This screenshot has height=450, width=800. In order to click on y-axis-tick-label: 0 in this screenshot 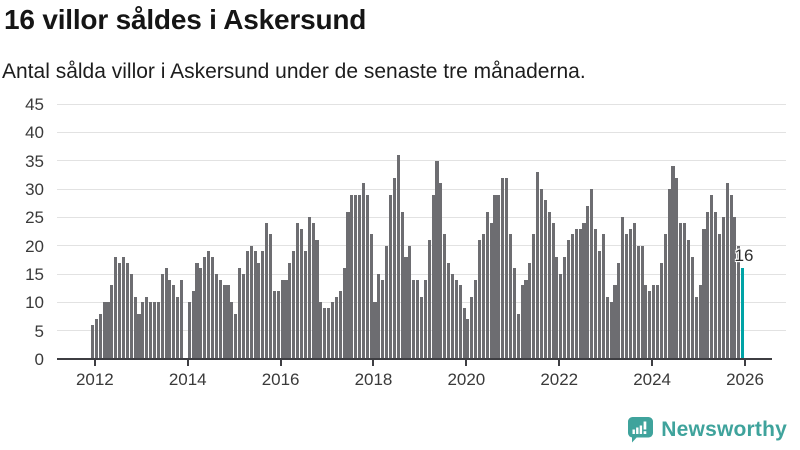, I will do `click(39, 359)`.